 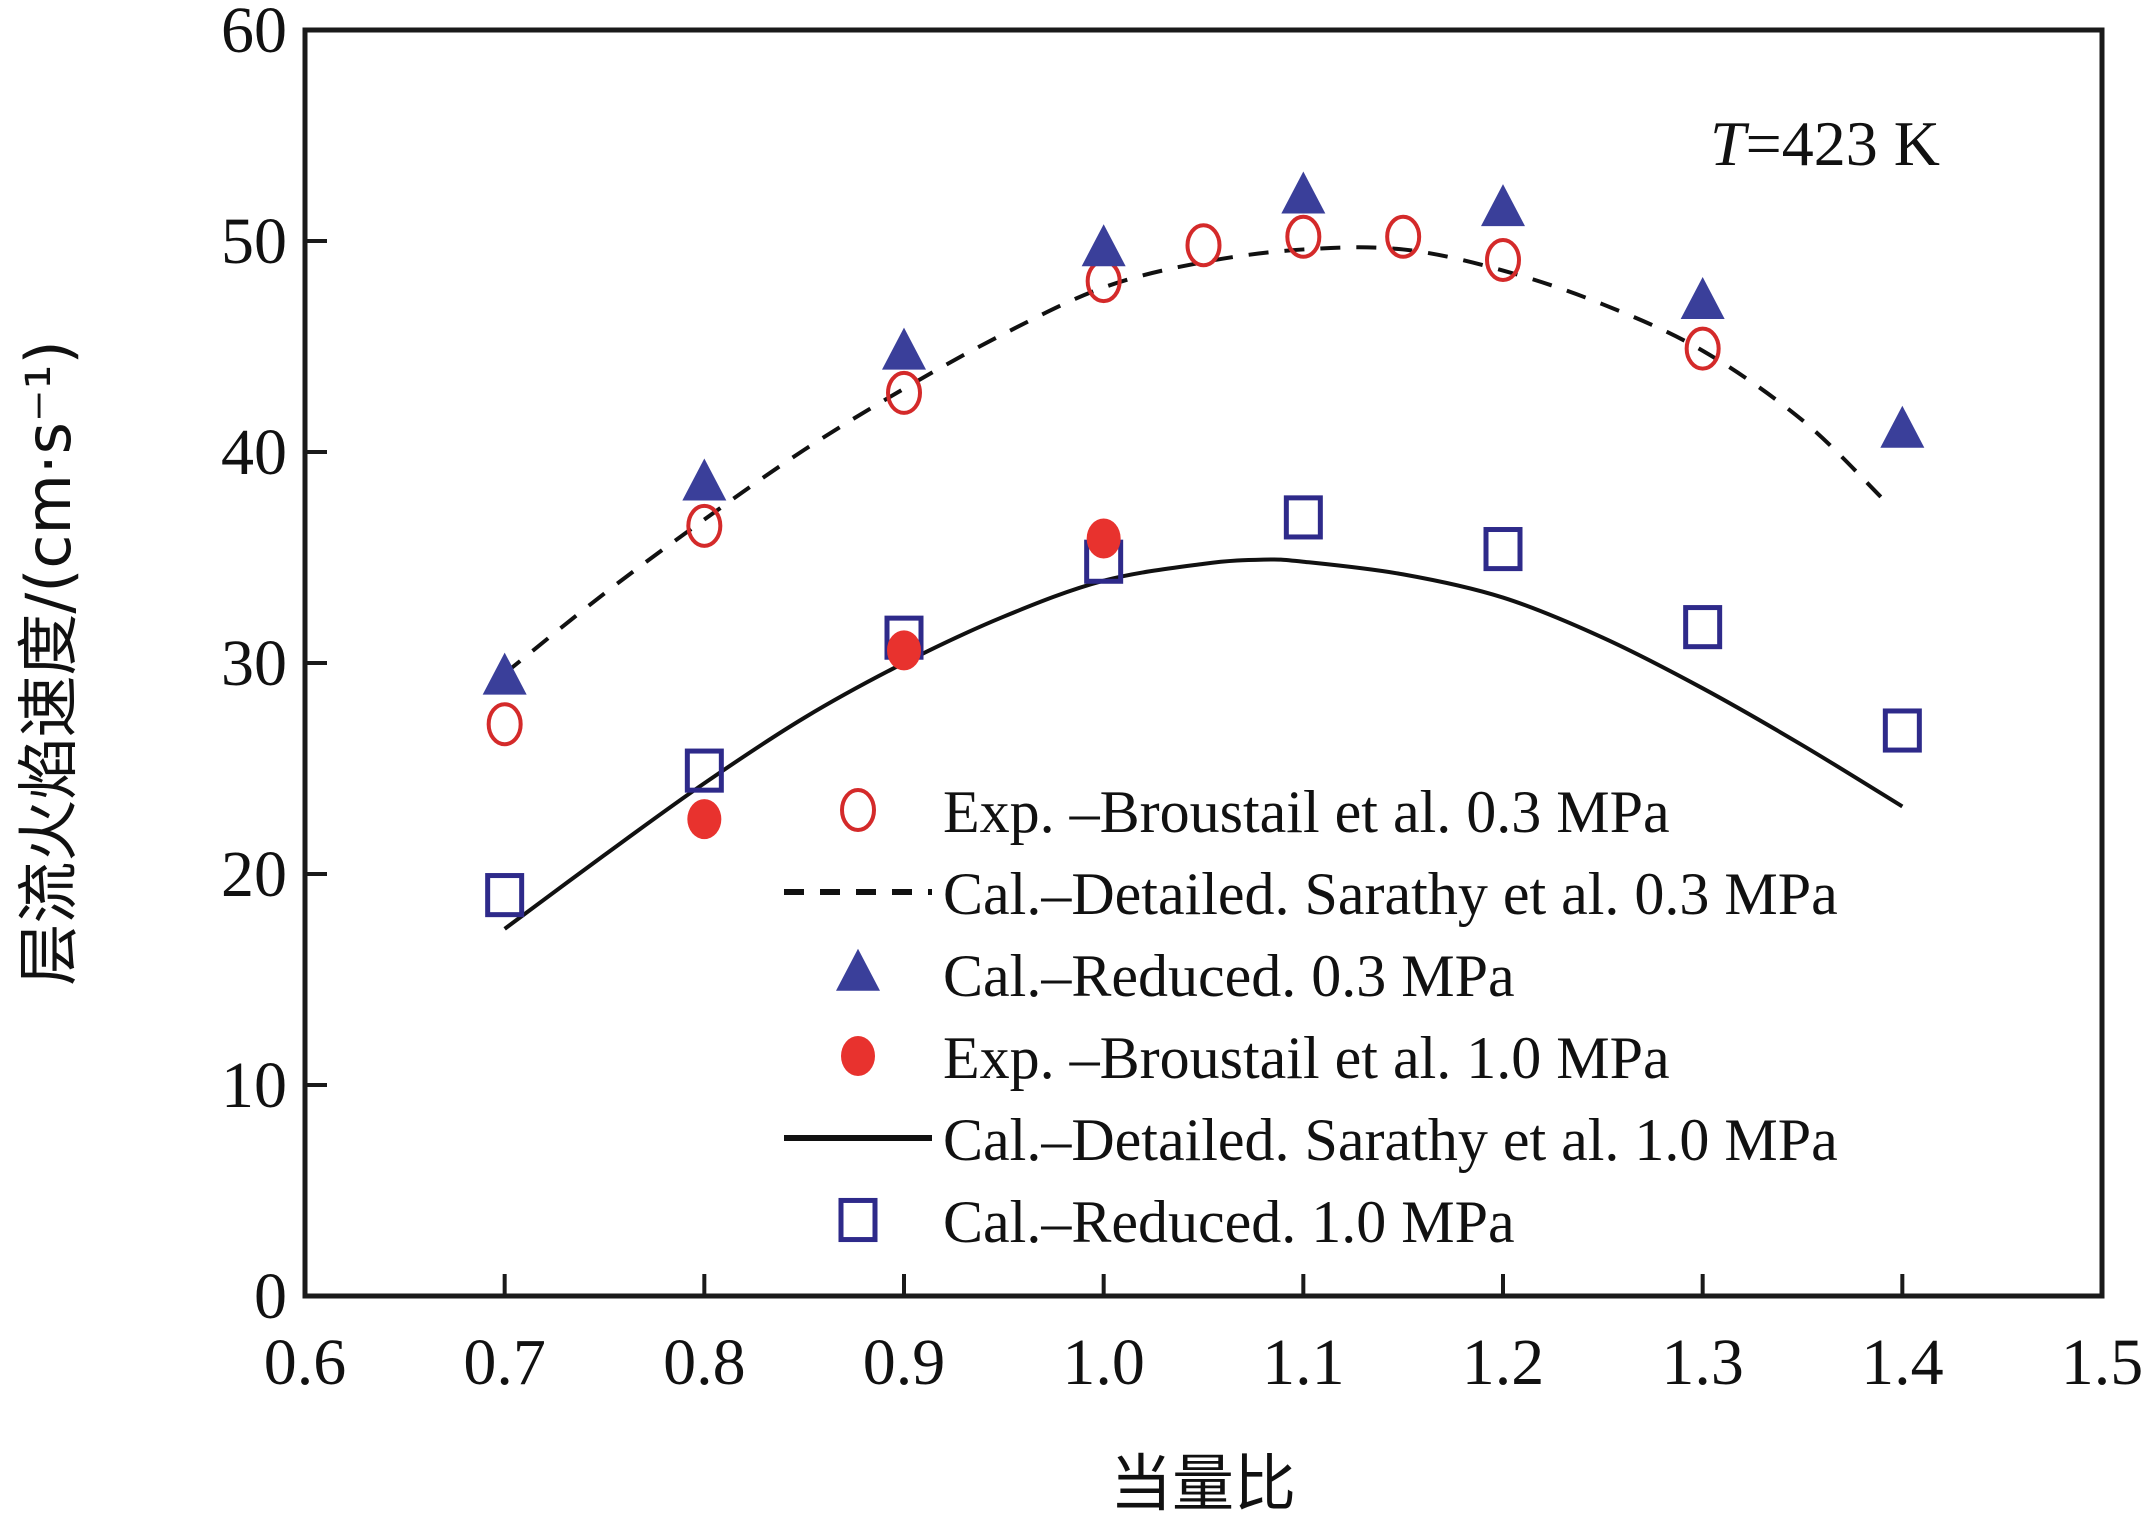 What do you see at coordinates (254, 663) in the screenshot?
I see `y-tick-label: 30` at bounding box center [254, 663].